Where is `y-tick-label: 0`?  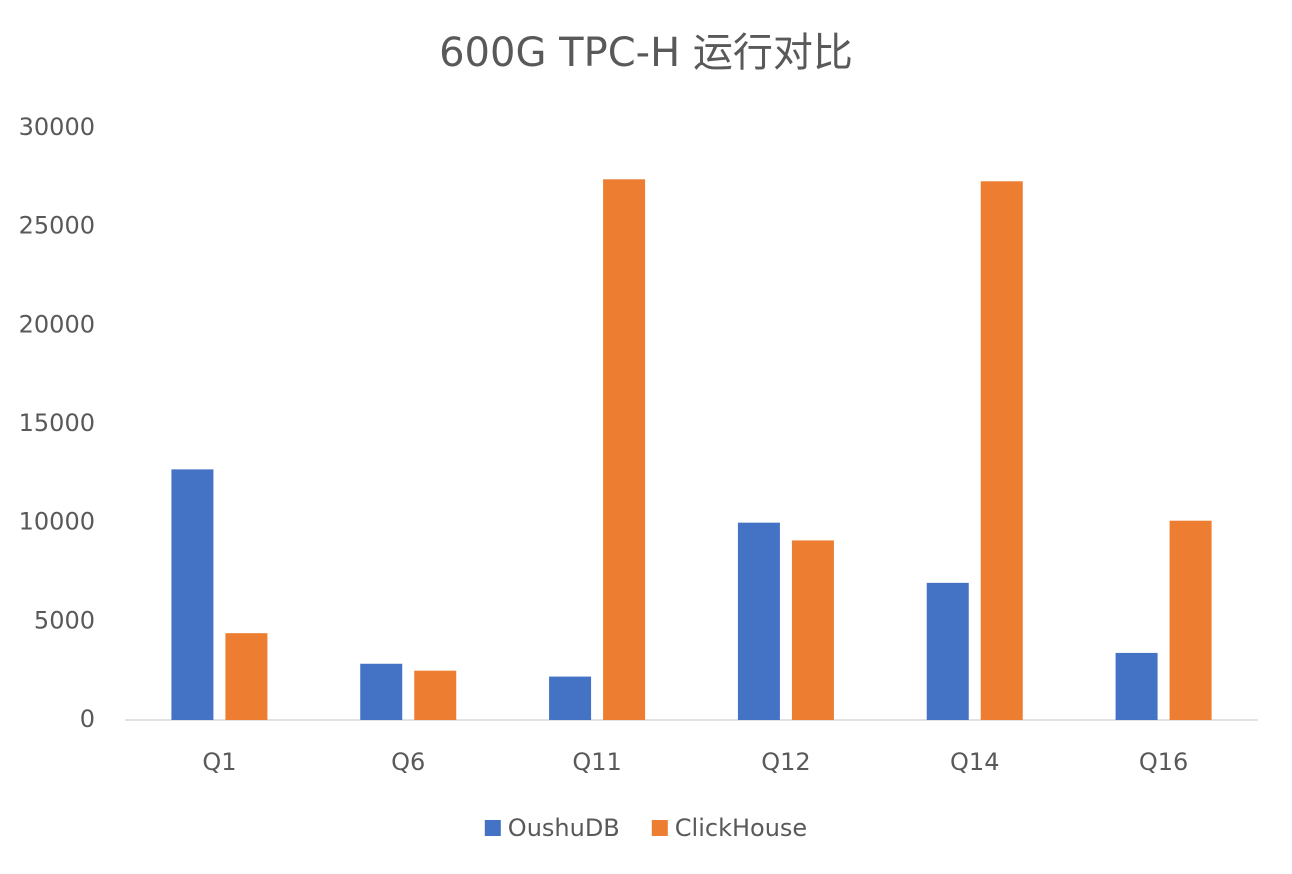 y-tick-label: 0 is located at coordinates (87, 719).